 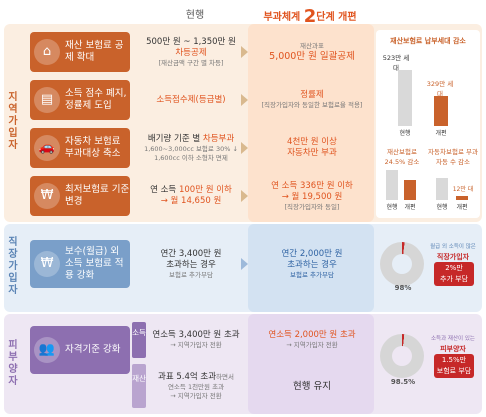 What do you see at coordinates (80, 148) in the screenshot?
I see `category-car-premium: 🚗 자동차 보험료 부과대상 축소` at bounding box center [80, 148].